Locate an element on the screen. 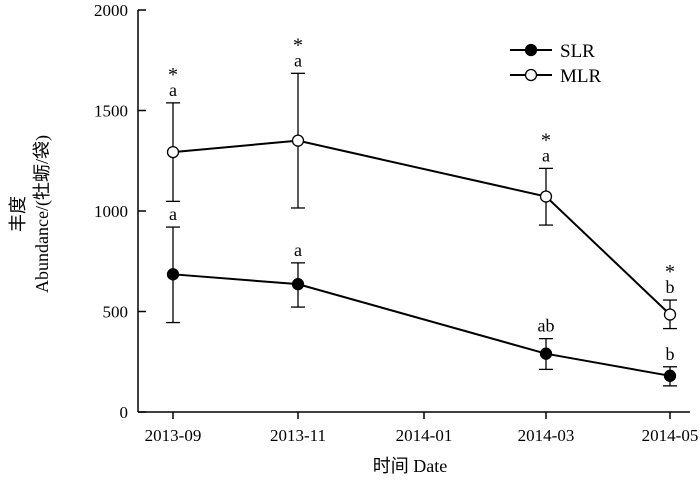  y-tick-label: 1500 is located at coordinates (111, 111).